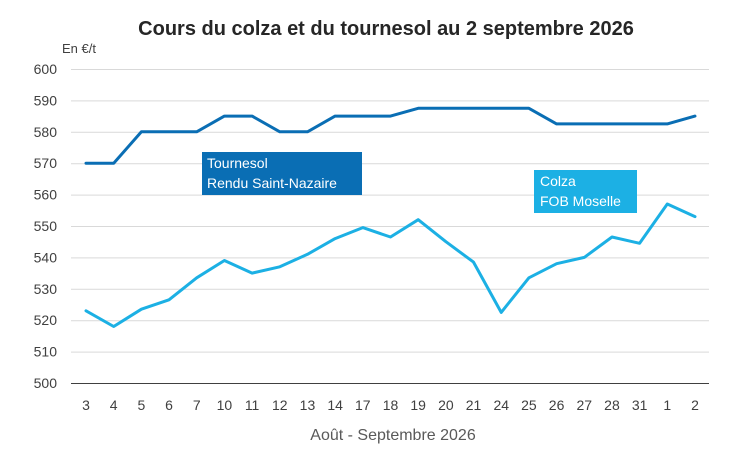  Describe the element at coordinates (46, 195) in the screenshot. I see `y-tick-label: 560` at that location.